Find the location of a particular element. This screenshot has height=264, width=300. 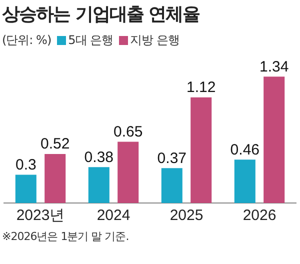

legend-label: 5대 은행 is located at coordinates (90, 40).